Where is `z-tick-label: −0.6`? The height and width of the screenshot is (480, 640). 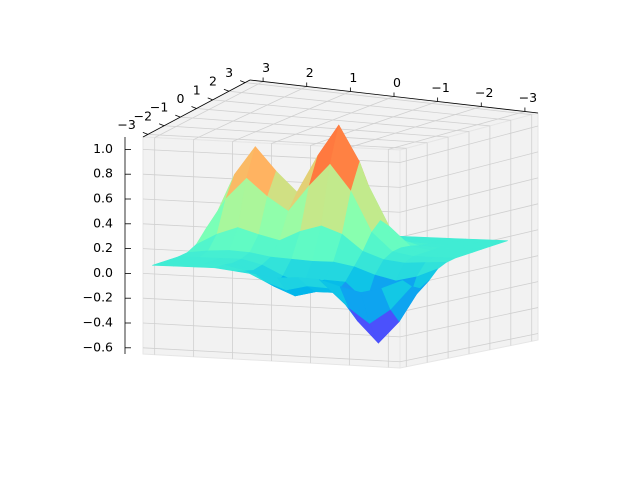
z-tick-label: −0.6 is located at coordinates (98, 346).